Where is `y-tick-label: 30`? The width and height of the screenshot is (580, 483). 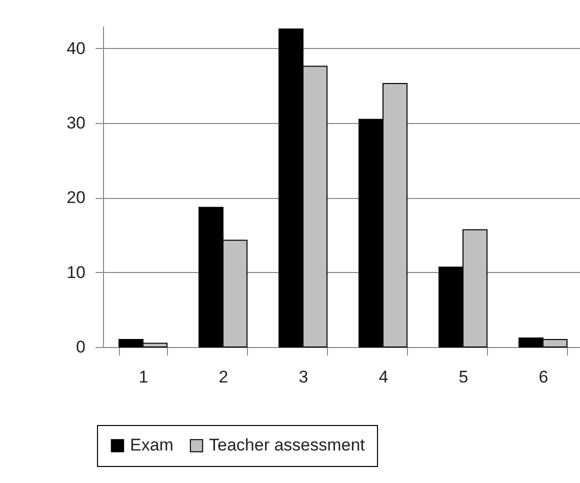
y-tick-label: 30 is located at coordinates (76, 123).